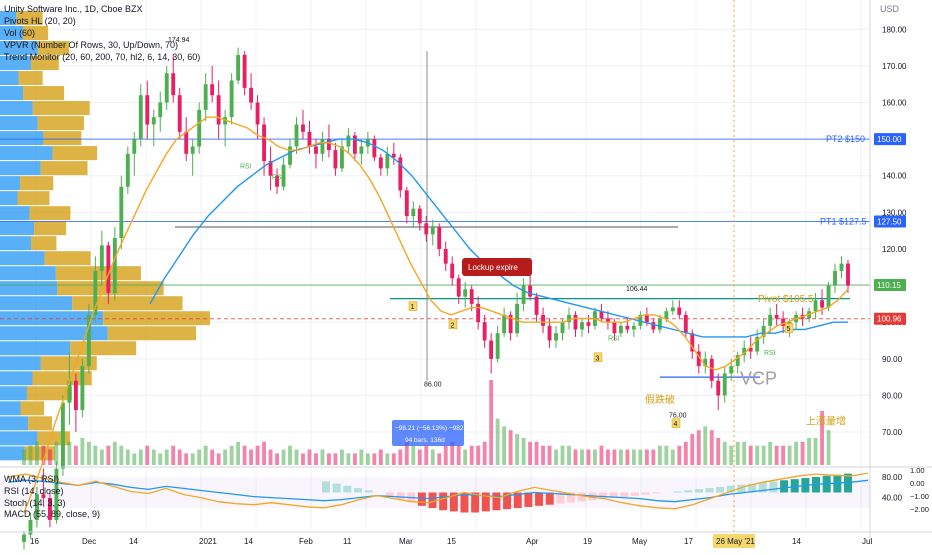  Describe the element at coordinates (20, 33) in the screenshot. I see `indicator-volume: Vol (60)` at that location.